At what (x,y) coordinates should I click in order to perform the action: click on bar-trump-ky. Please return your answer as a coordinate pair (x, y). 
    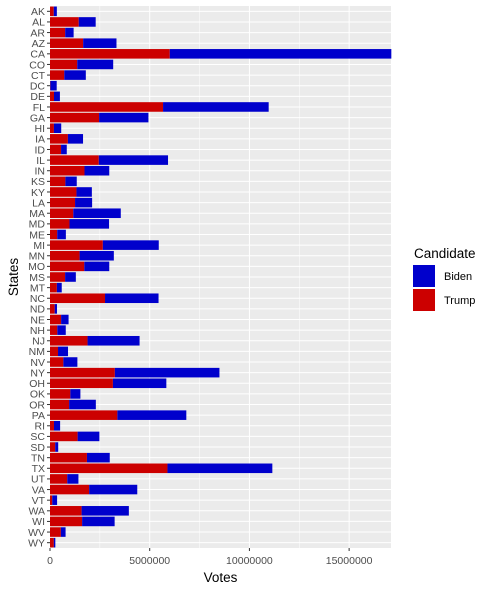
    Looking at the image, I should click on (63, 192).